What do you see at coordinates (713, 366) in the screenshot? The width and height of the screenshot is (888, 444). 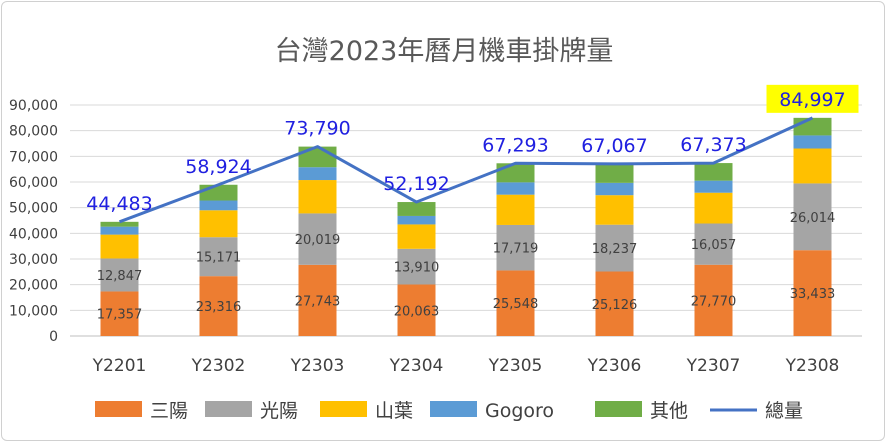 I see `x-tick-label: Y2307` at bounding box center [713, 366].